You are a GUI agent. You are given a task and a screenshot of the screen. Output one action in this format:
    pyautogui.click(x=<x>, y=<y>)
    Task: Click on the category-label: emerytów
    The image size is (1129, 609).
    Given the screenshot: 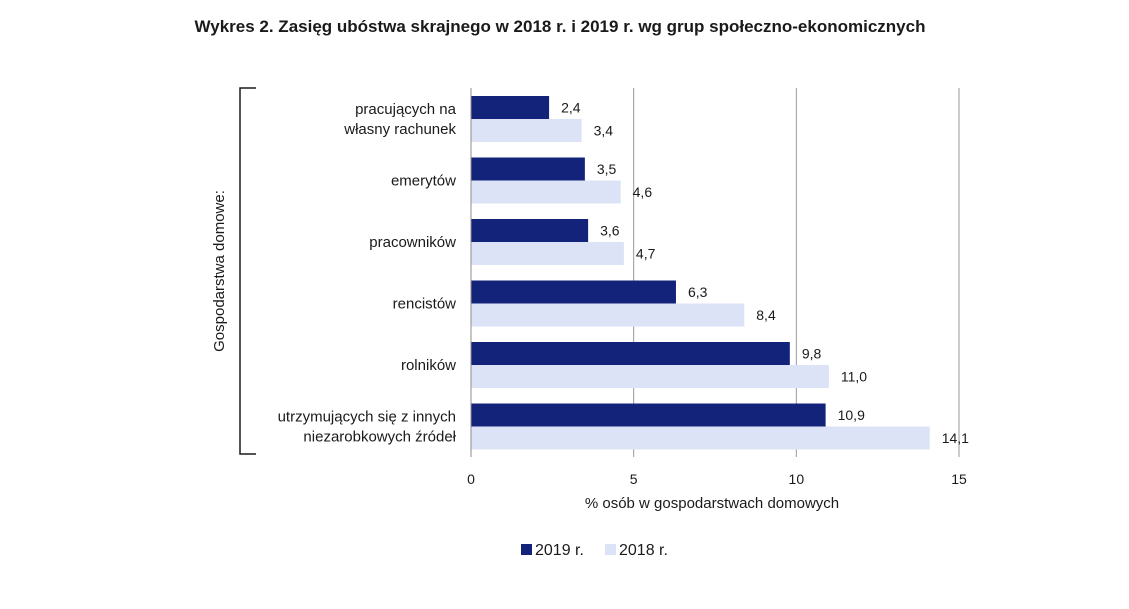 What is the action you would take?
    pyautogui.click(x=423, y=180)
    